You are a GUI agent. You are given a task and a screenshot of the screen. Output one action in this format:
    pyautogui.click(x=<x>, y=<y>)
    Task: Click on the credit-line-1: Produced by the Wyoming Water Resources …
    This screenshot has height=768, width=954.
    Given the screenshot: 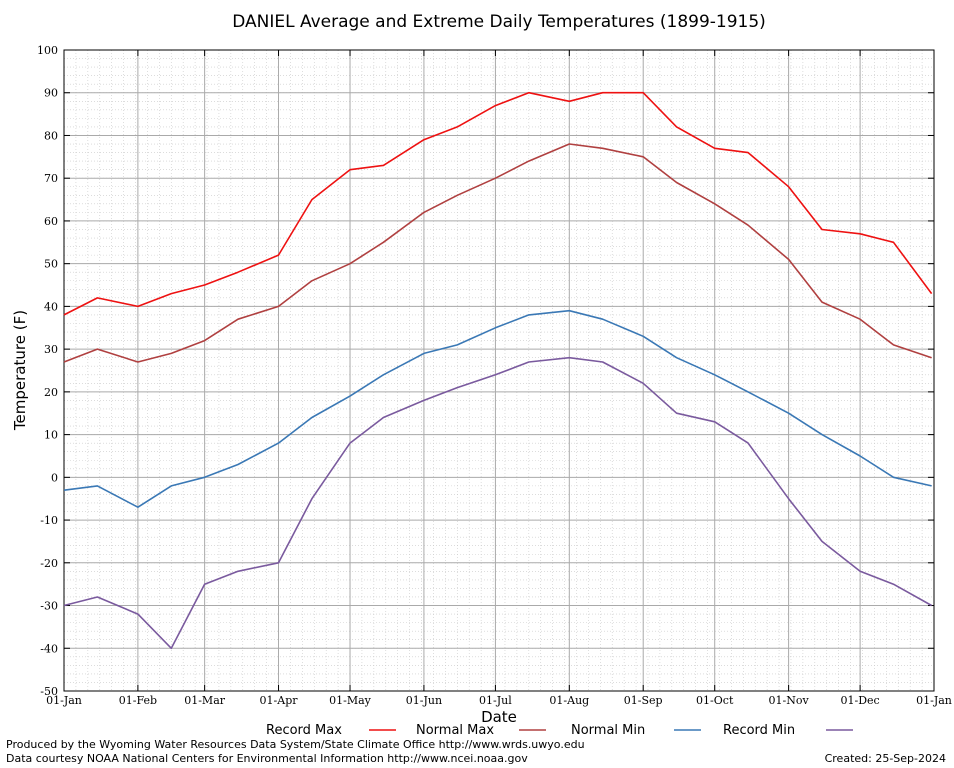 What is the action you would take?
    pyautogui.click(x=295, y=744)
    